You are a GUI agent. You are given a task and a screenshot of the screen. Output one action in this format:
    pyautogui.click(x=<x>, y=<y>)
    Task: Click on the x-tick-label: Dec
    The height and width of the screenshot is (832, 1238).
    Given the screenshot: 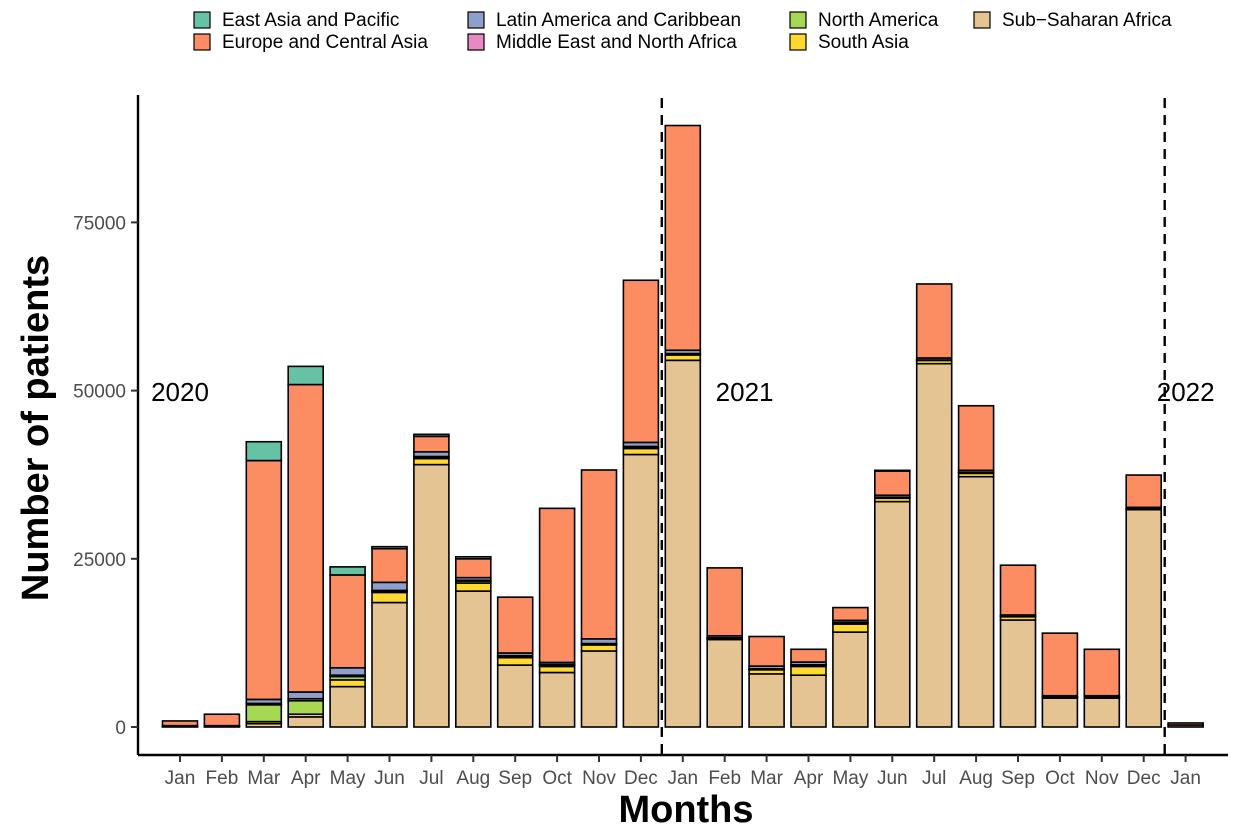 What is the action you would take?
    pyautogui.click(x=1144, y=778)
    